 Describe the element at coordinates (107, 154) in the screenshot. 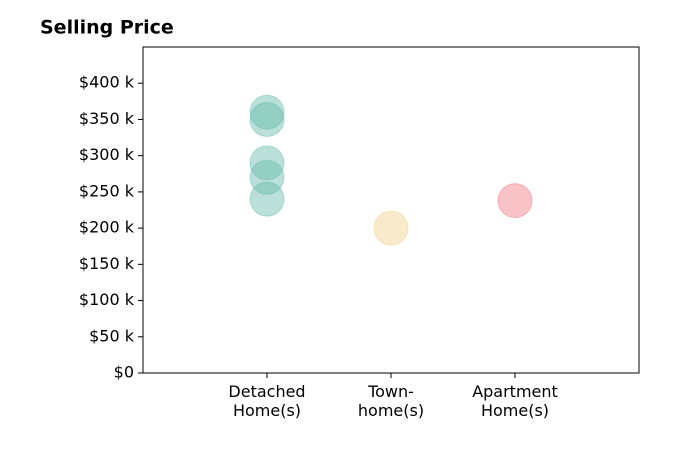

I see `y-tick-label: $300 k` at that location.